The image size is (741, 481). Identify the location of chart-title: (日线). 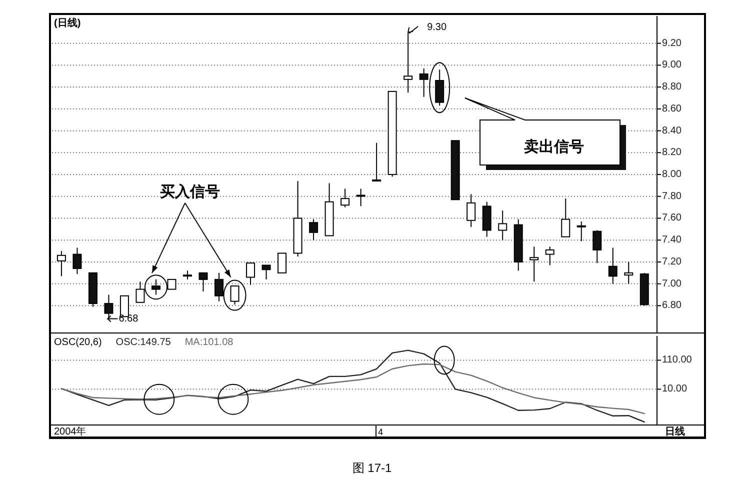
(67, 23).